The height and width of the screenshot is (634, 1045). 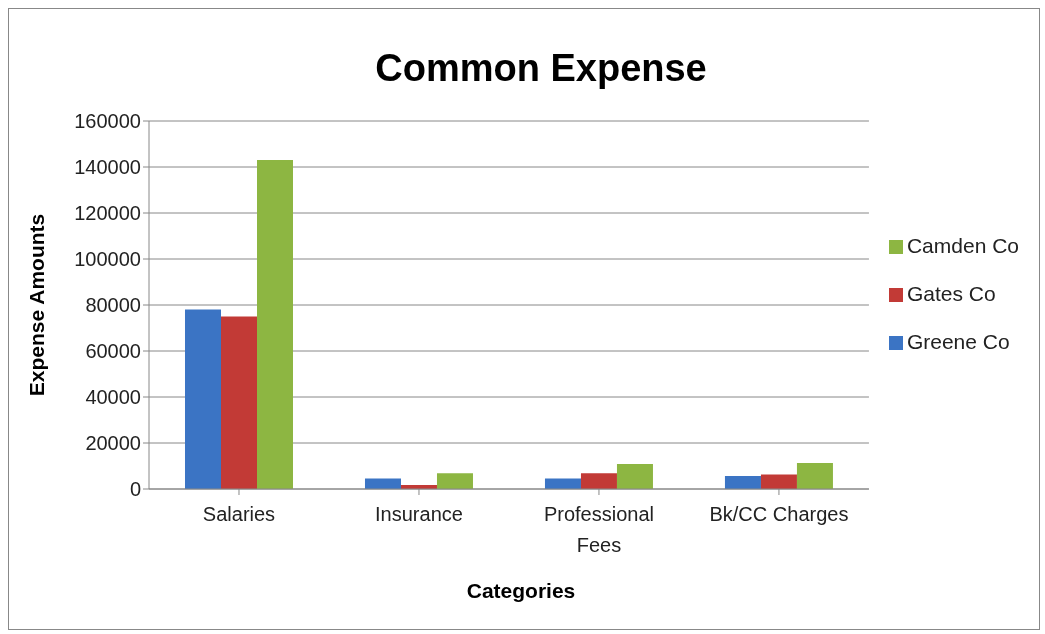 What do you see at coordinates (107, 167) in the screenshot?
I see `y-tick-label: 140000` at bounding box center [107, 167].